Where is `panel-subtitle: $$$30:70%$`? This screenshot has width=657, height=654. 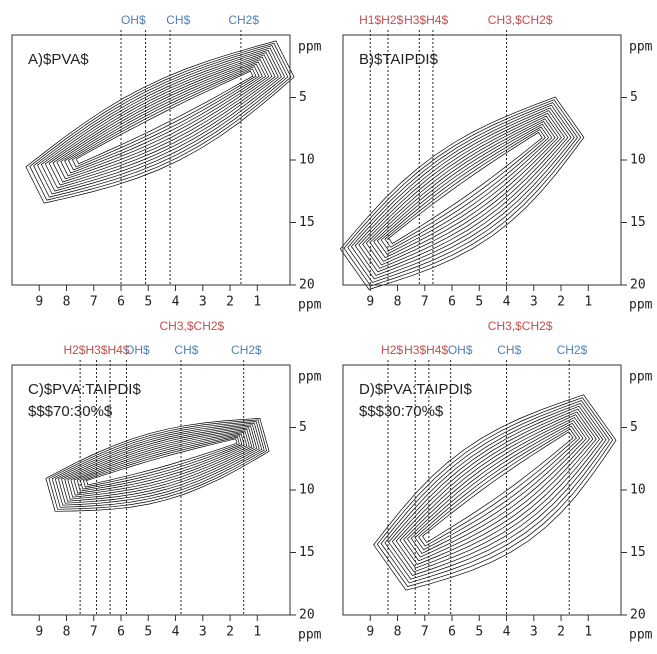
panel-subtitle: $$$30:70%$ is located at coordinates (401, 411).